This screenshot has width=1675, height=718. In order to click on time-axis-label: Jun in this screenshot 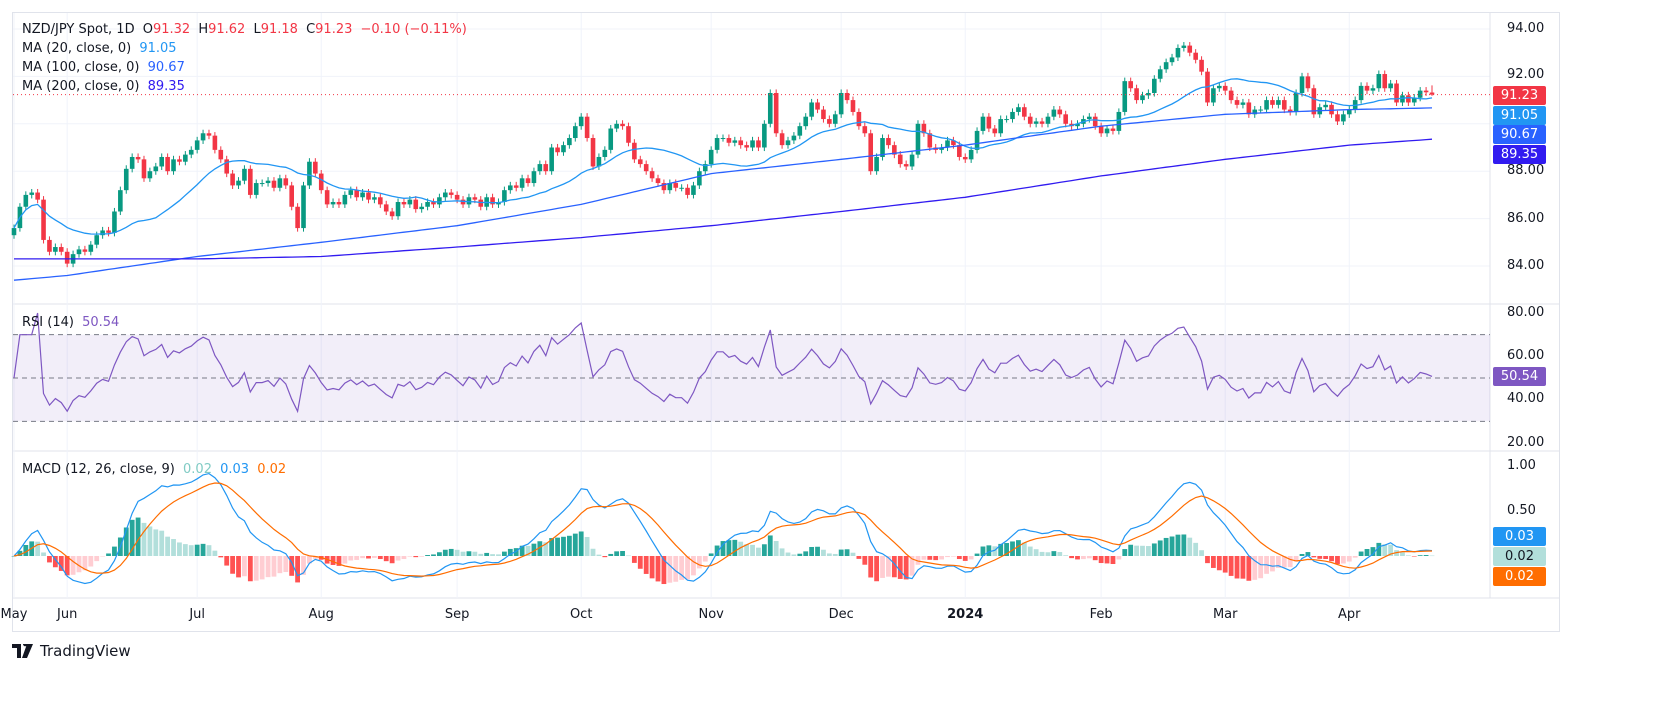, I will do `click(67, 614)`.